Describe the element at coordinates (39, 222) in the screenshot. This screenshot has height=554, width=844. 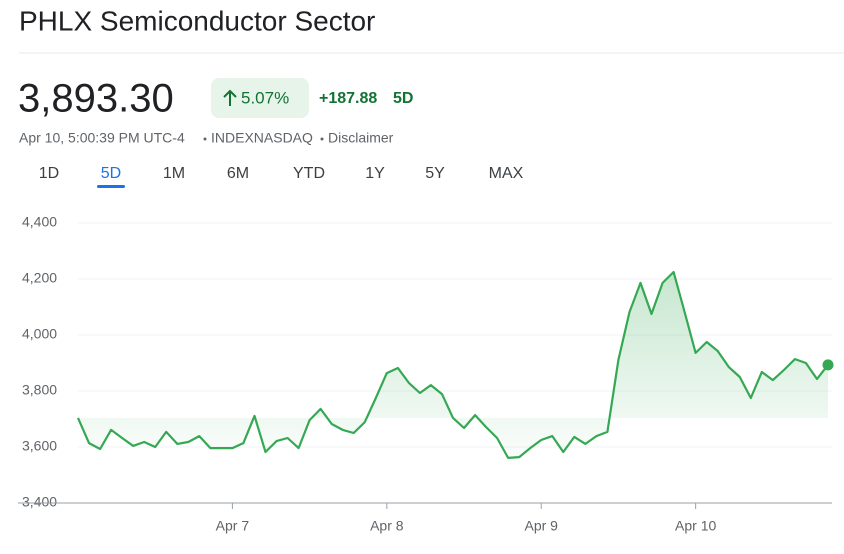
I see `y-tick-label: 4,400` at that location.